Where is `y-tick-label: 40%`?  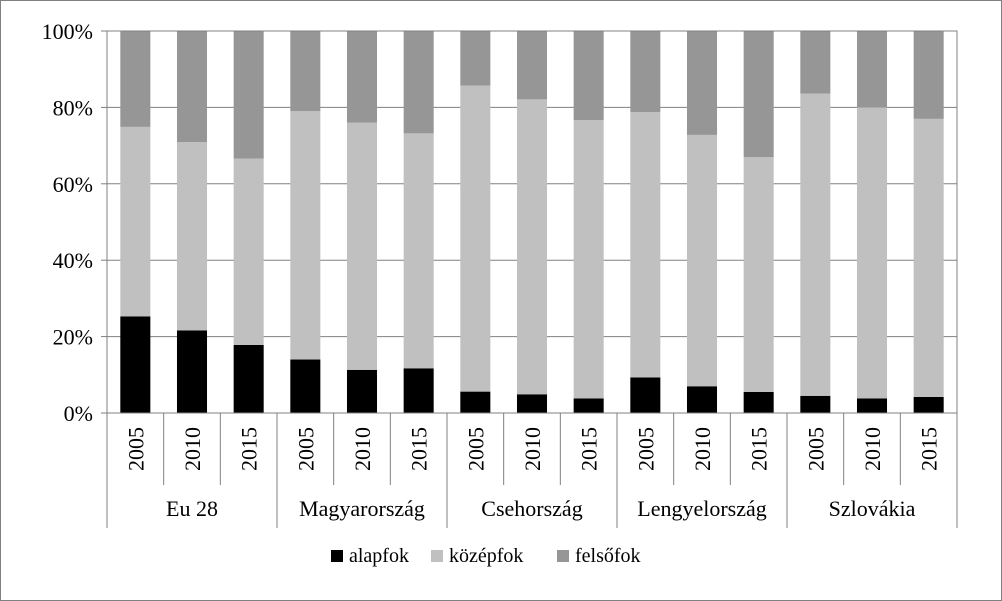
y-tick-label: 40% is located at coordinates (73, 260).